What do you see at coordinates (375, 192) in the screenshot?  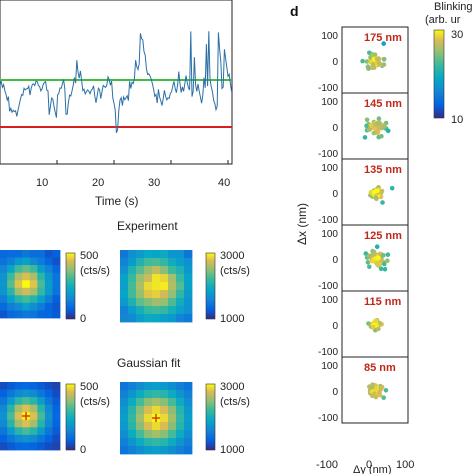 I see `scatter-subpanel: 135 nm` at bounding box center [375, 192].